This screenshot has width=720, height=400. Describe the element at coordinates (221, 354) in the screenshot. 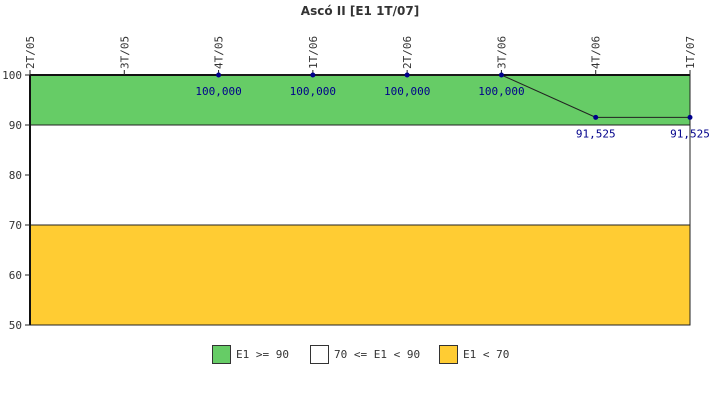

I see `legend-swatch-green` at that location.